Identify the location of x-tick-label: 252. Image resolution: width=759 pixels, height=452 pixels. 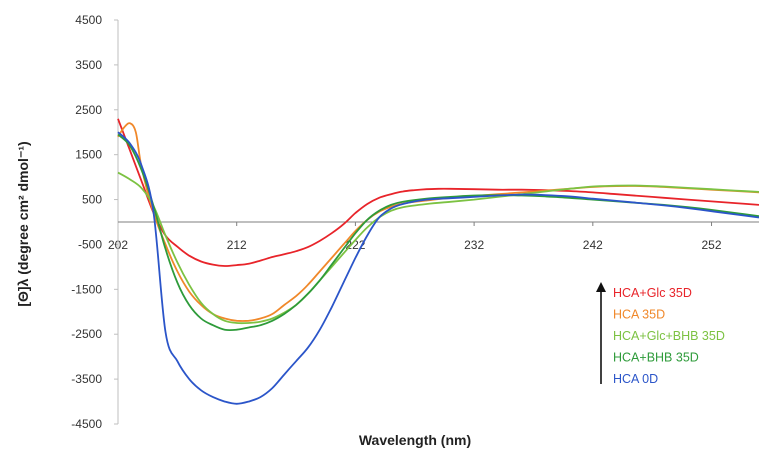
(712, 245).